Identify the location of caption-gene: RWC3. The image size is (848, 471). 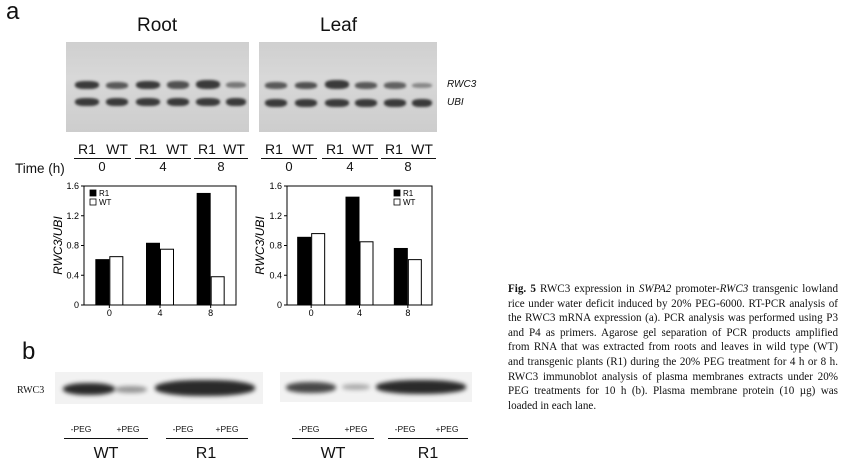
(734, 289).